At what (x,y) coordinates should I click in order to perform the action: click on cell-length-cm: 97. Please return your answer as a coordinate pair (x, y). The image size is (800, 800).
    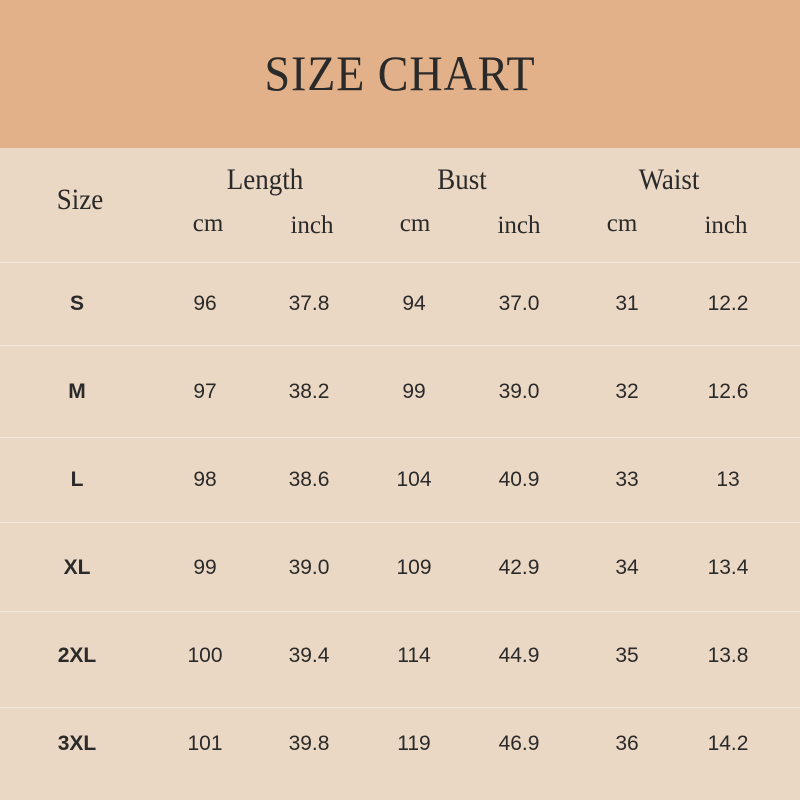
    Looking at the image, I should click on (205, 391).